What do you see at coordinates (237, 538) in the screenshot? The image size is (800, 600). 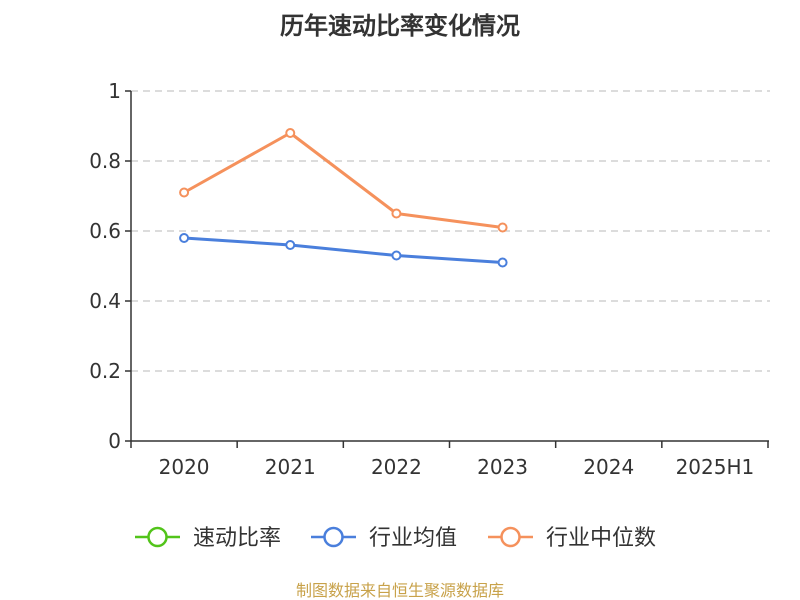 I see `legend-label: 速动比率` at bounding box center [237, 538].